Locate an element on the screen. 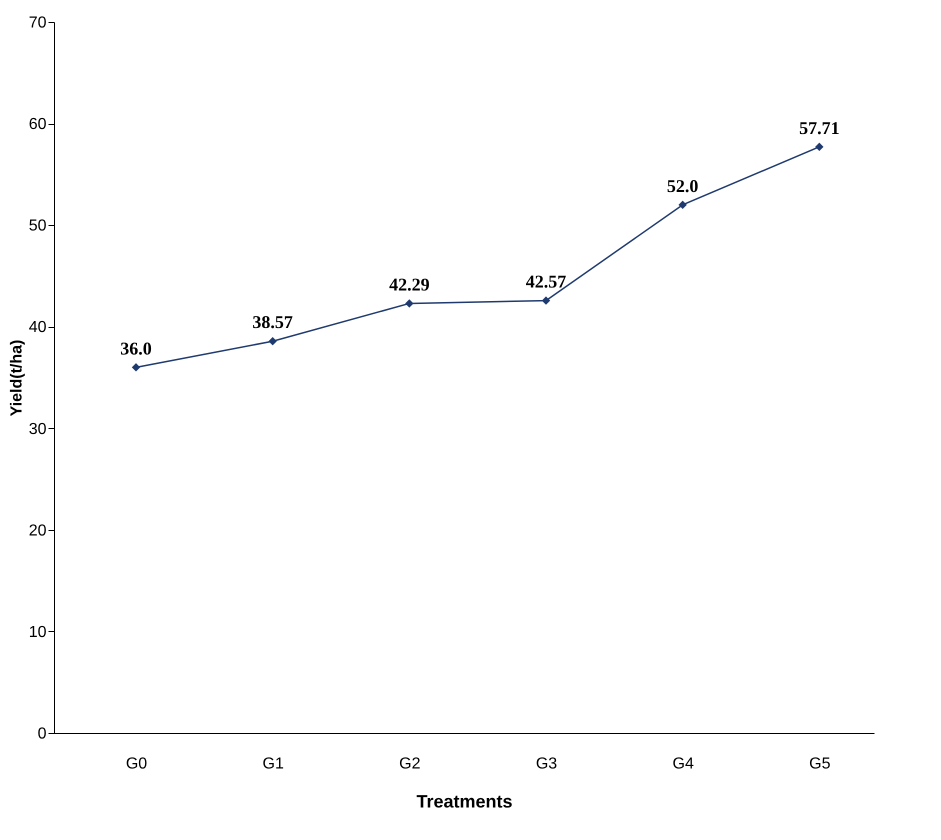 The width and height of the screenshot is (941, 840). y-tick-label: 10 is located at coordinates (37, 632).